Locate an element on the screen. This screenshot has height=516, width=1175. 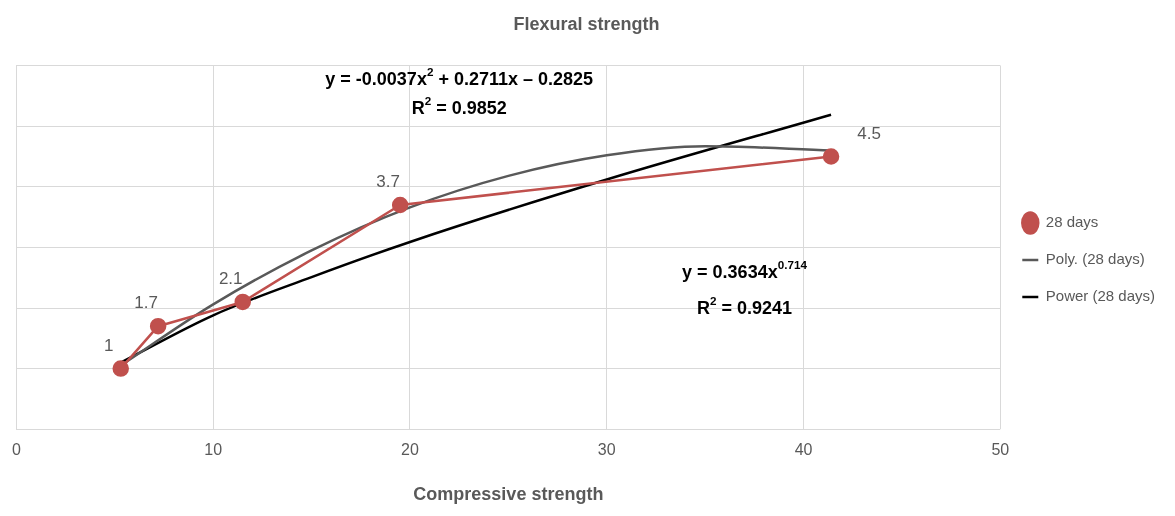
data-label: 3.7 is located at coordinates (388, 182).